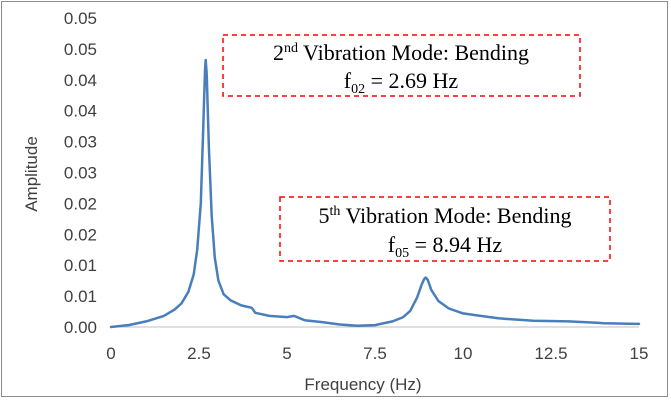 The width and height of the screenshot is (671, 400). Describe the element at coordinates (463, 353) in the screenshot. I see `x-tick-label: 10` at that location.